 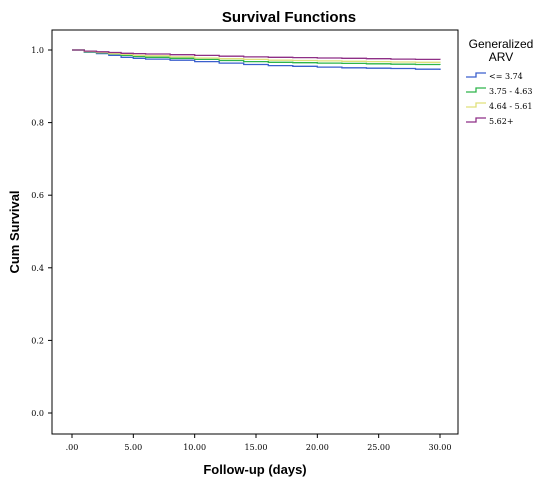 I want to click on x-axis: .00 5.00 10.00 15.00 20.00 25.00 30.00, so click(x=259, y=443).